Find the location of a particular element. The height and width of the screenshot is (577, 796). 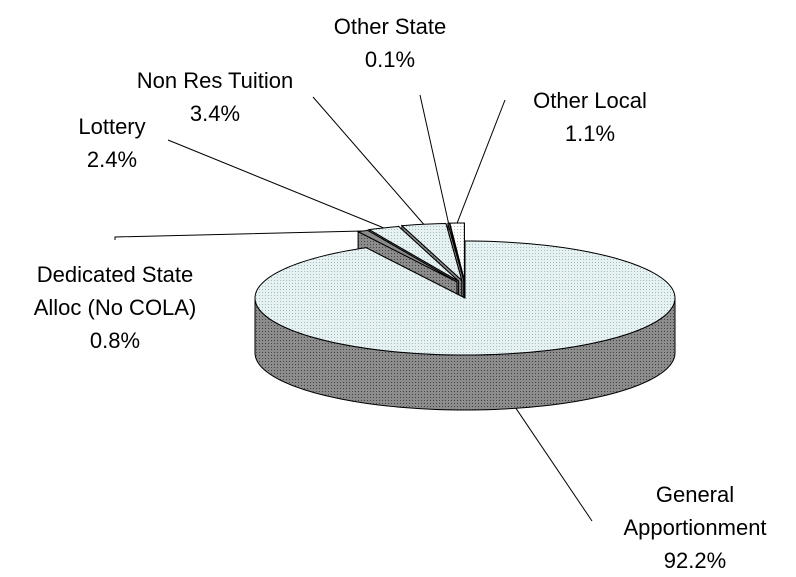

slice-label: Other Local 1.1% is located at coordinates (590, 117).